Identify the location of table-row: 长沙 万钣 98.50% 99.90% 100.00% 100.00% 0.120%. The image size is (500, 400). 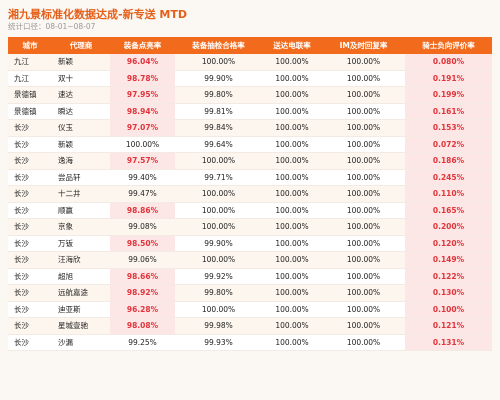
(250, 243).